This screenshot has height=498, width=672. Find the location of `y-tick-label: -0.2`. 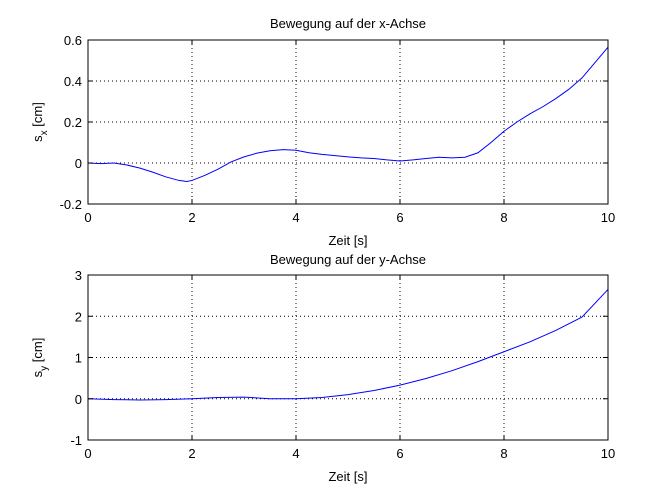

y-tick-label: -0.2 is located at coordinates (71, 204).